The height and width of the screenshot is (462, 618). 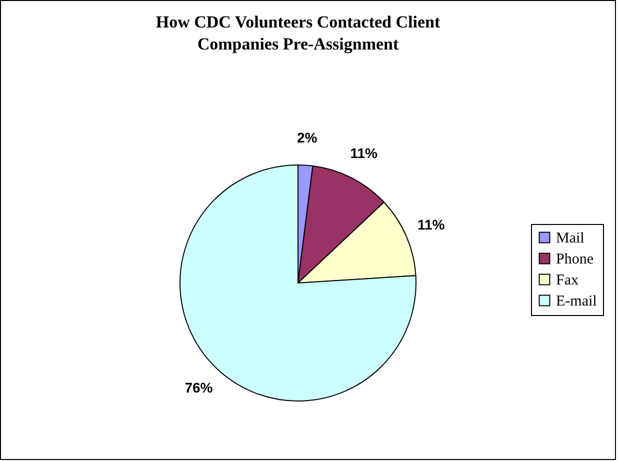 I want to click on legend-label: Fax, so click(x=567, y=280).